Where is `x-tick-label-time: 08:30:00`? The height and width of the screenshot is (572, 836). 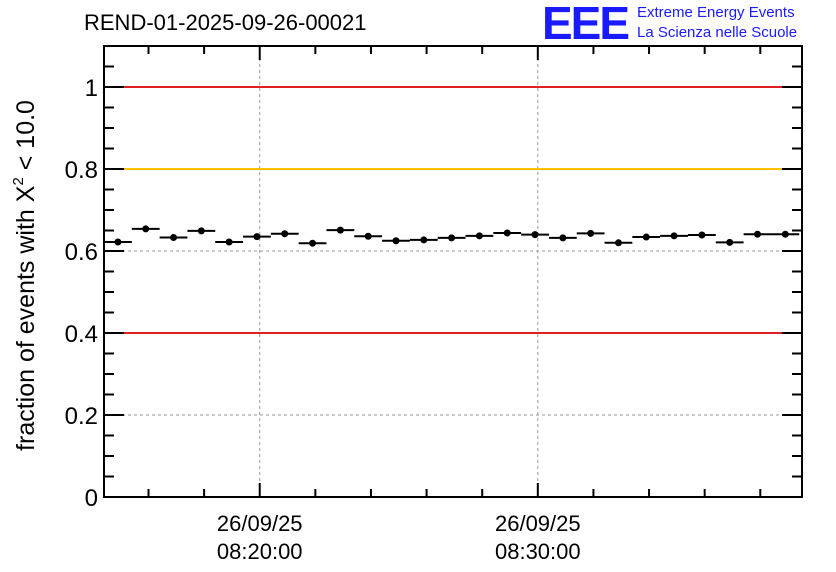 x-tick-label-time: 08:30:00 is located at coordinates (538, 551).